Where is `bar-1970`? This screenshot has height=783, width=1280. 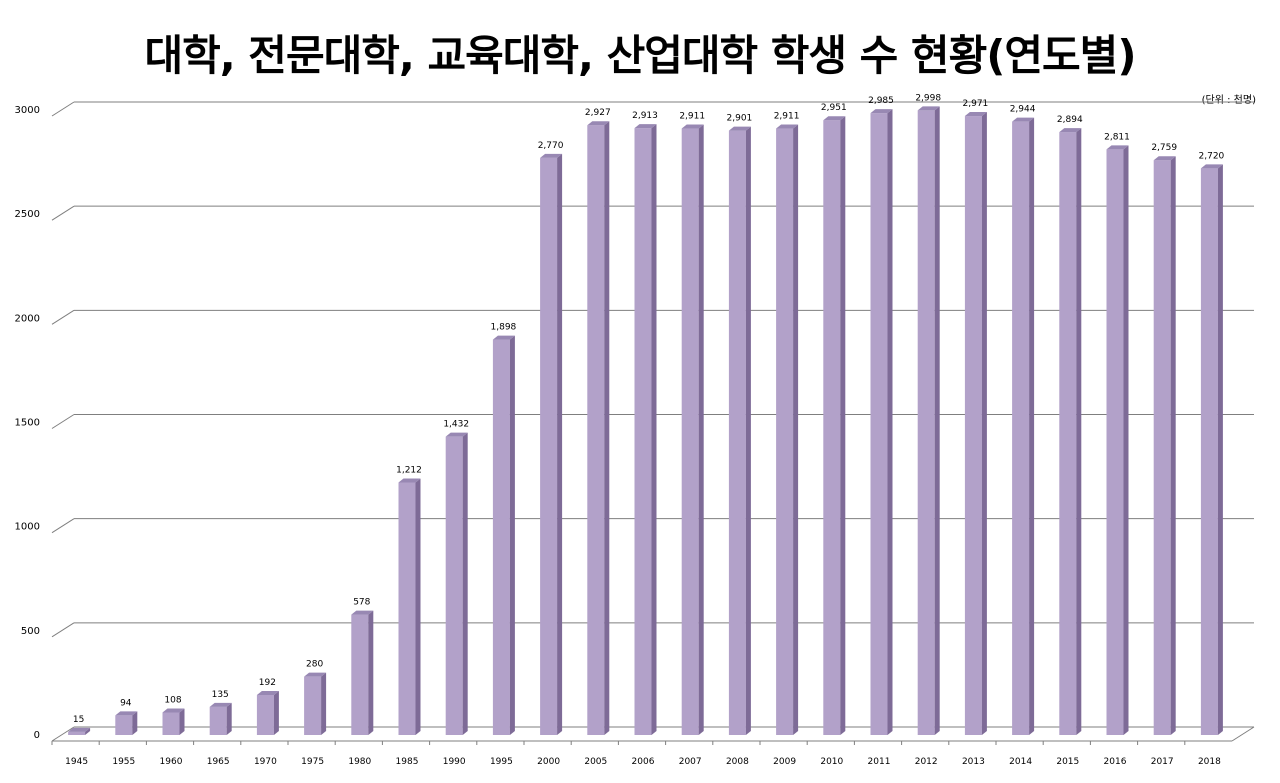
bar-1970 is located at coordinates (267, 713).